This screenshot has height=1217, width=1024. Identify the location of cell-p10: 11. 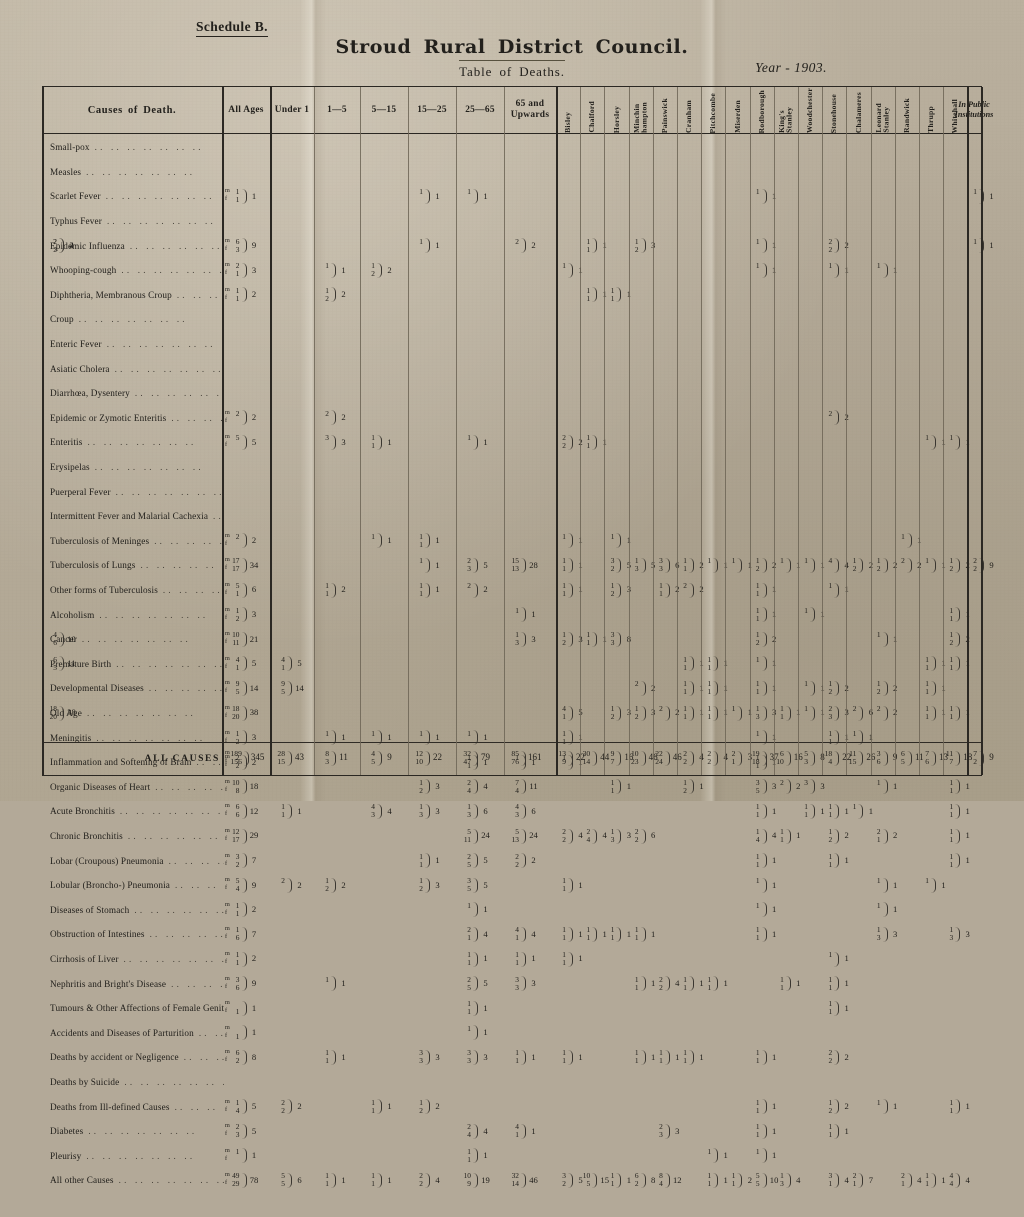
(811, 713).